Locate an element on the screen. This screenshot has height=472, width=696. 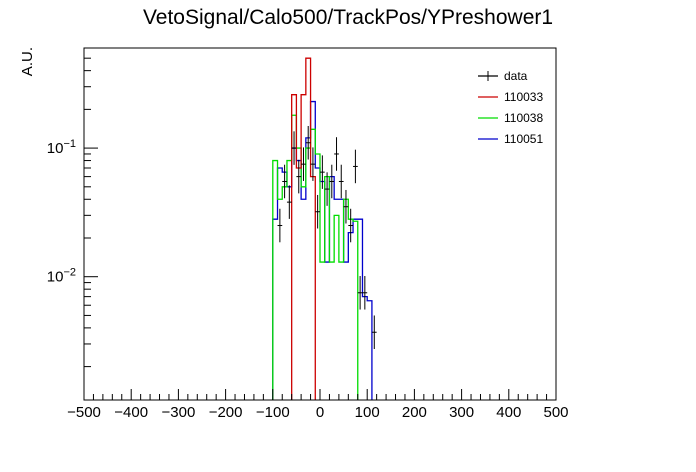
y-axis-label: A.U. is located at coordinates (27, 61).